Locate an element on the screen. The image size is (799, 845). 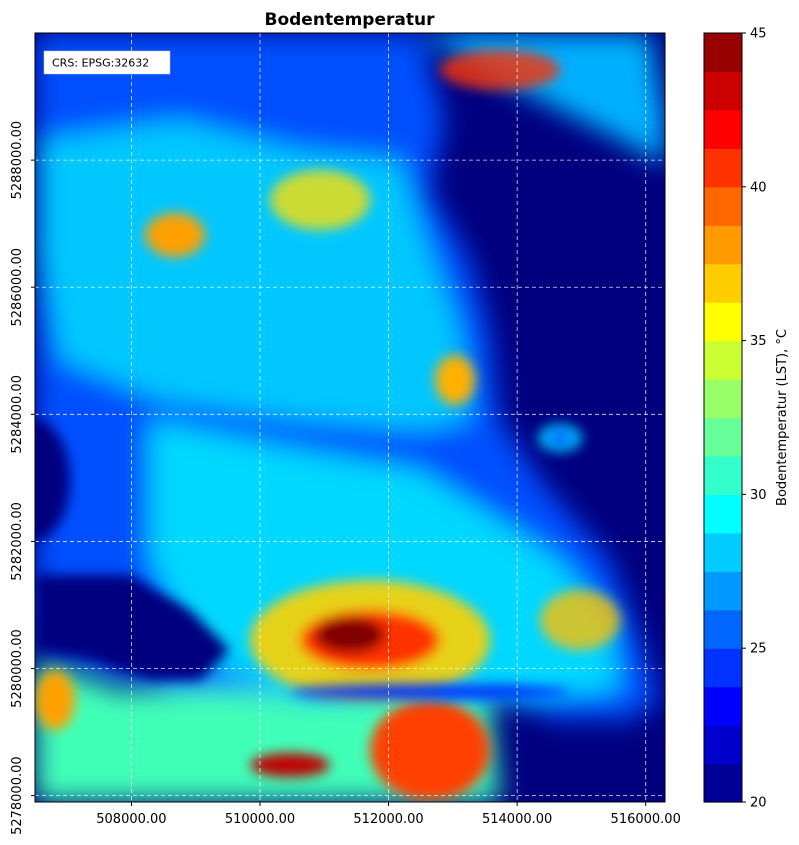
x-tick-label: 512000.00 is located at coordinates (388, 819).